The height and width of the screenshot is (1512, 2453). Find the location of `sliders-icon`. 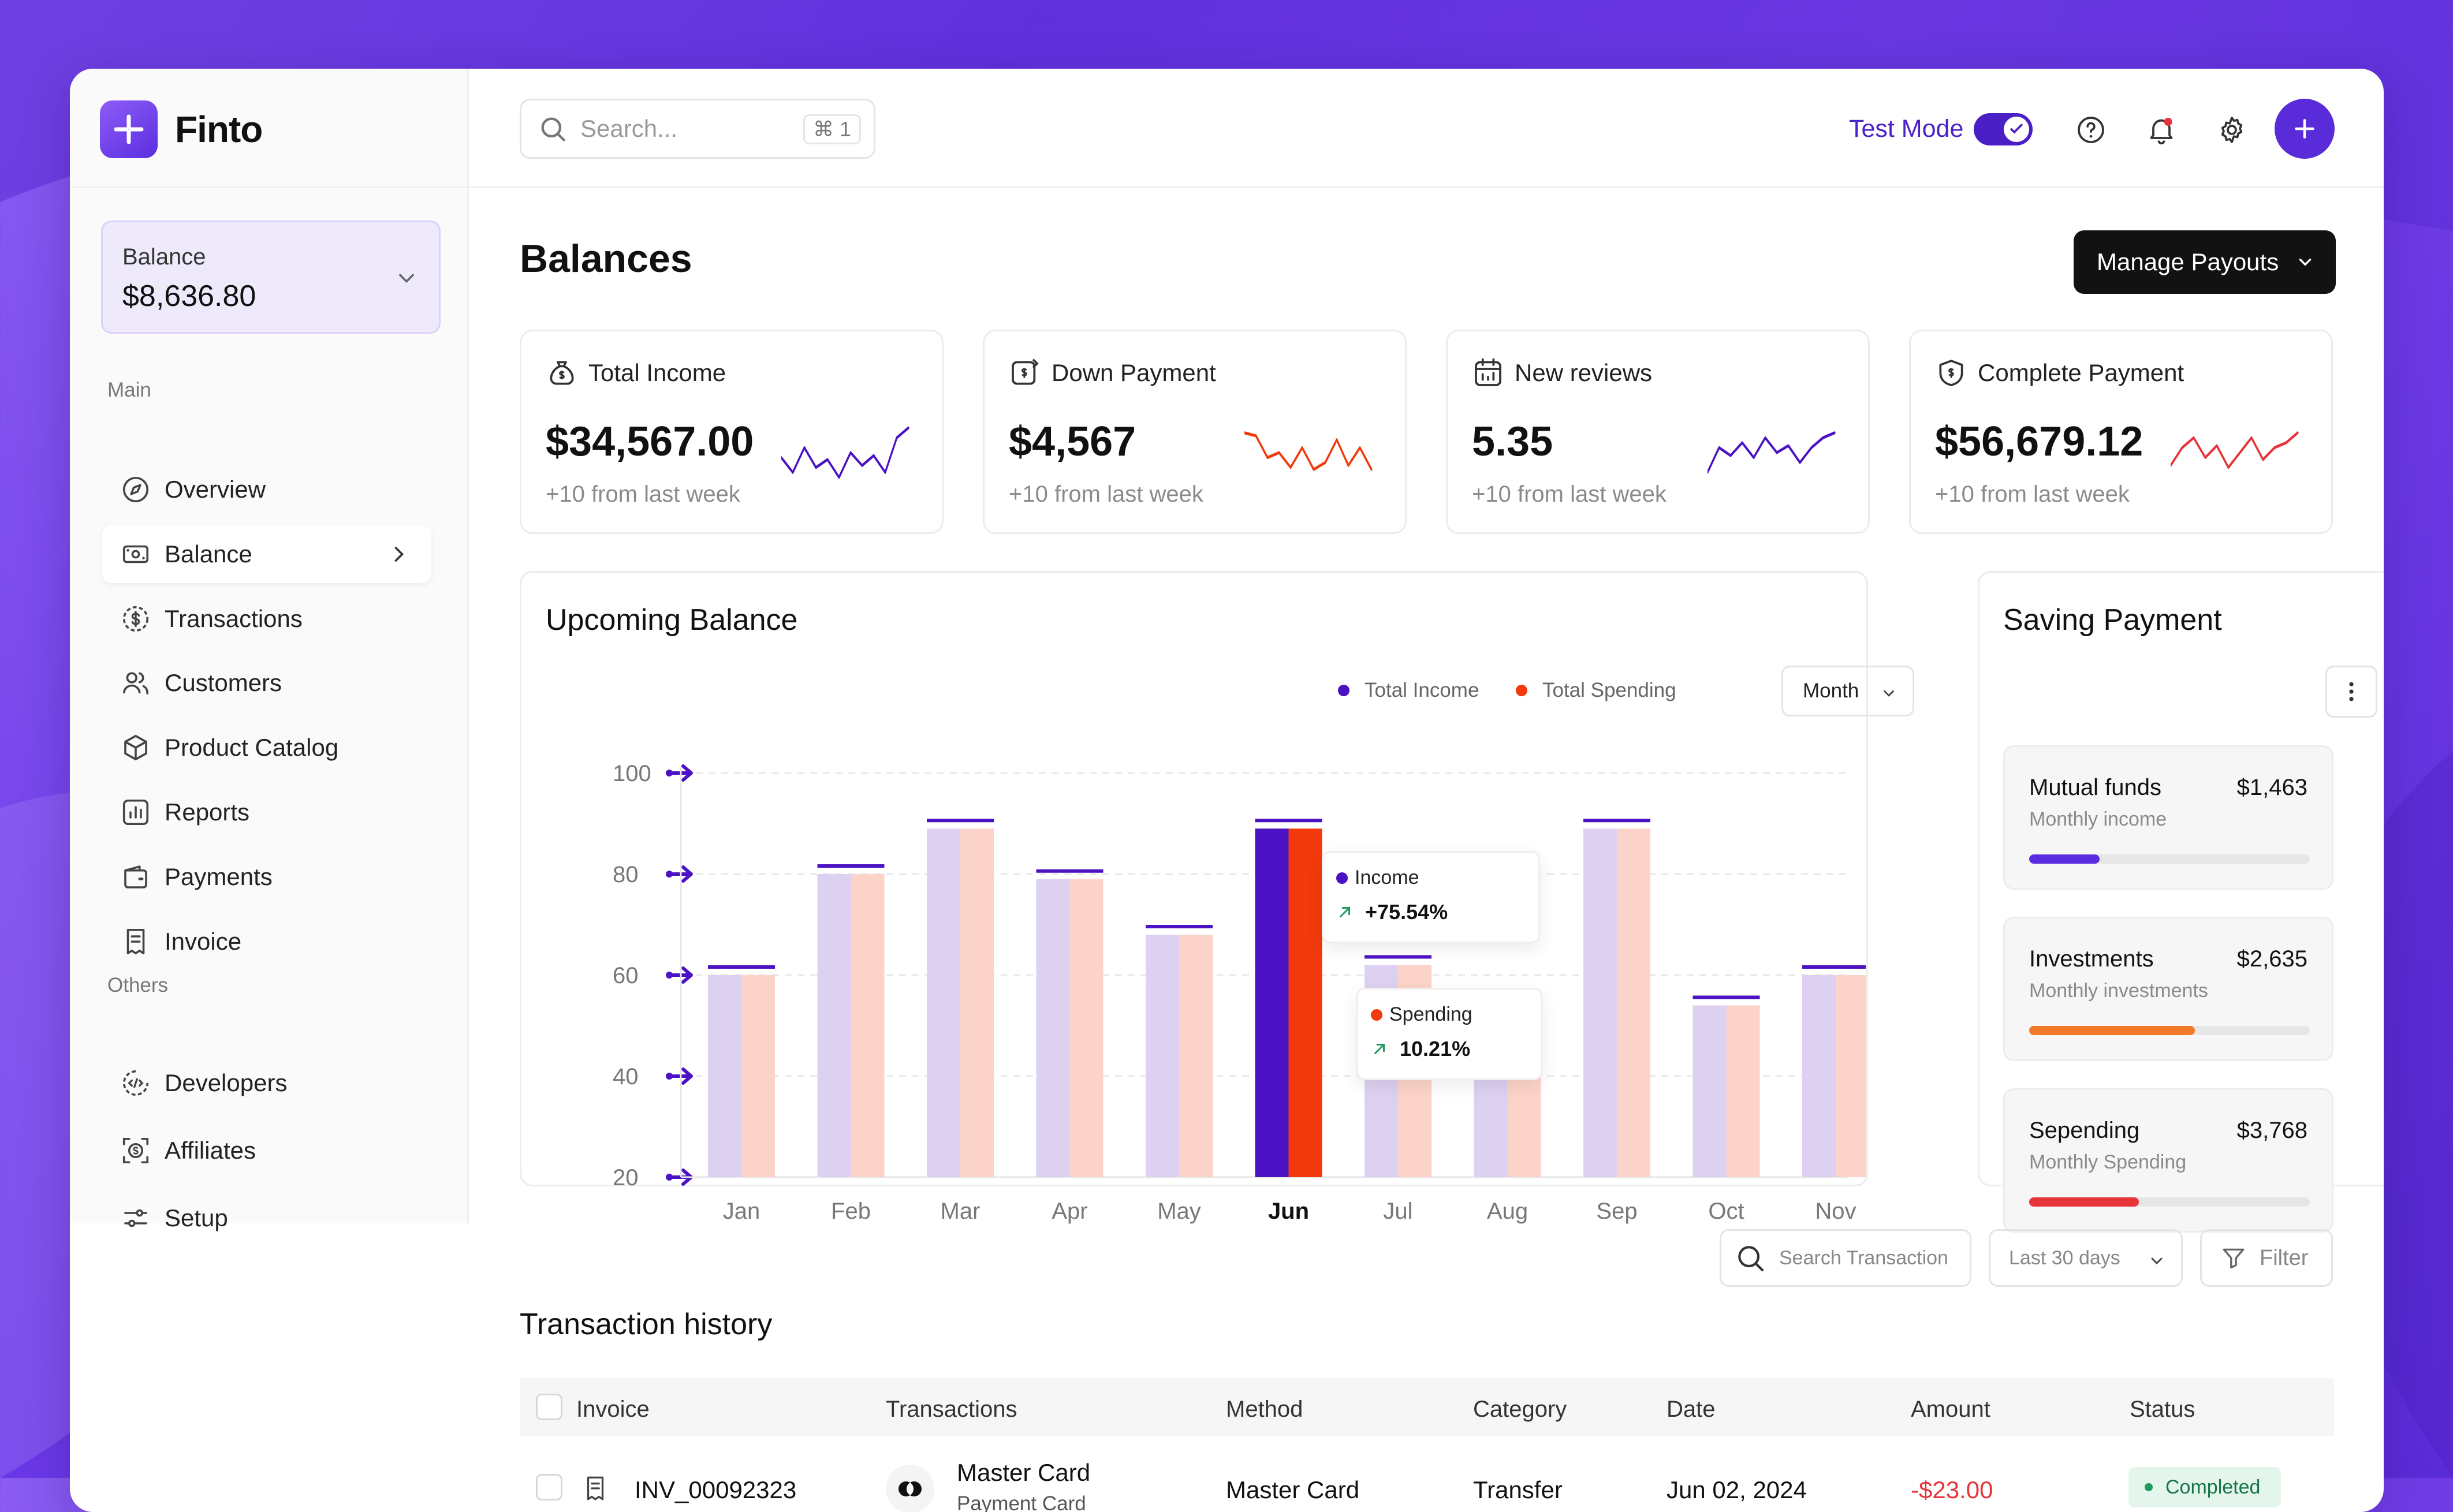

sliders-icon is located at coordinates (136, 1218).